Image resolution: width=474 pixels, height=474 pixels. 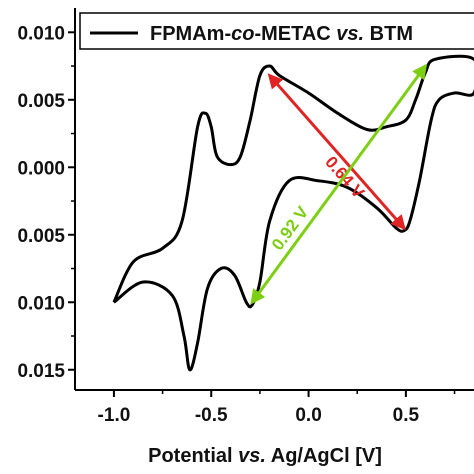 What do you see at coordinates (252, 456) in the screenshot?
I see `x-axis-title-part: vs.` at bounding box center [252, 456].